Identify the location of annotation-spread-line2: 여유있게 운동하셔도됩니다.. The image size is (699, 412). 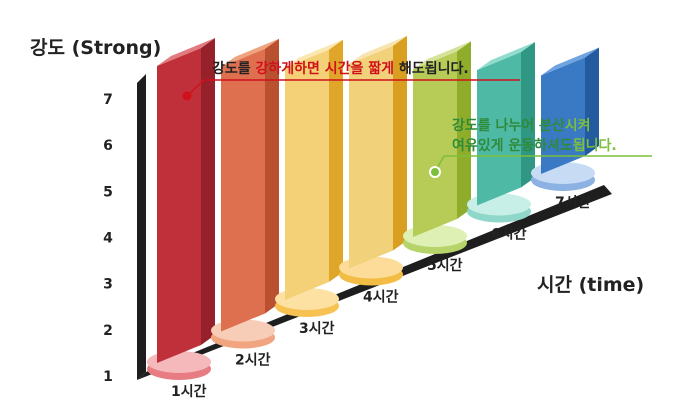
(534, 145).